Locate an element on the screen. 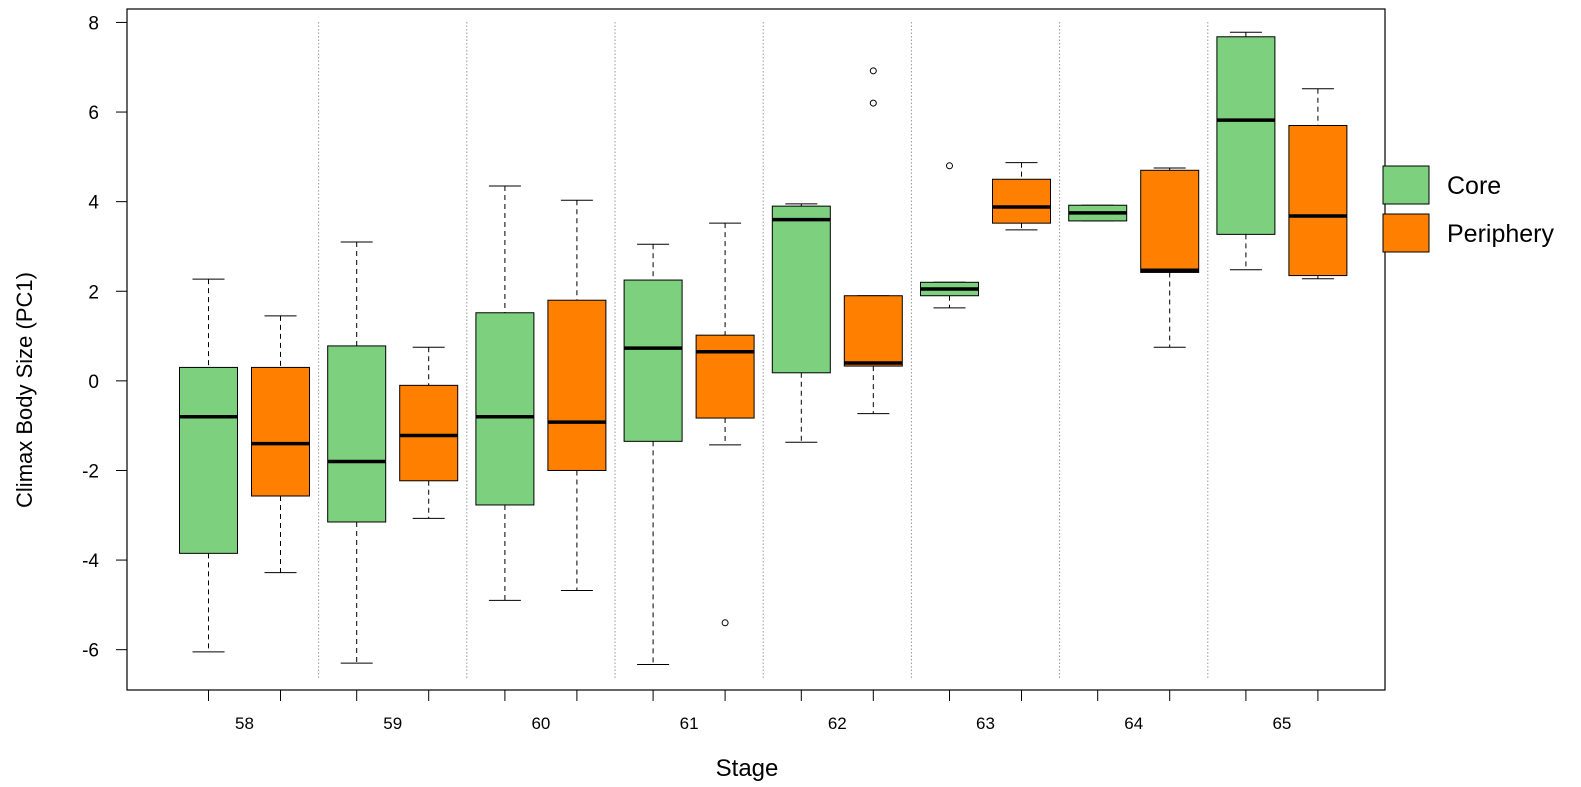 This screenshot has width=1581, height=787. y-tick-label: 2 is located at coordinates (93, 292).